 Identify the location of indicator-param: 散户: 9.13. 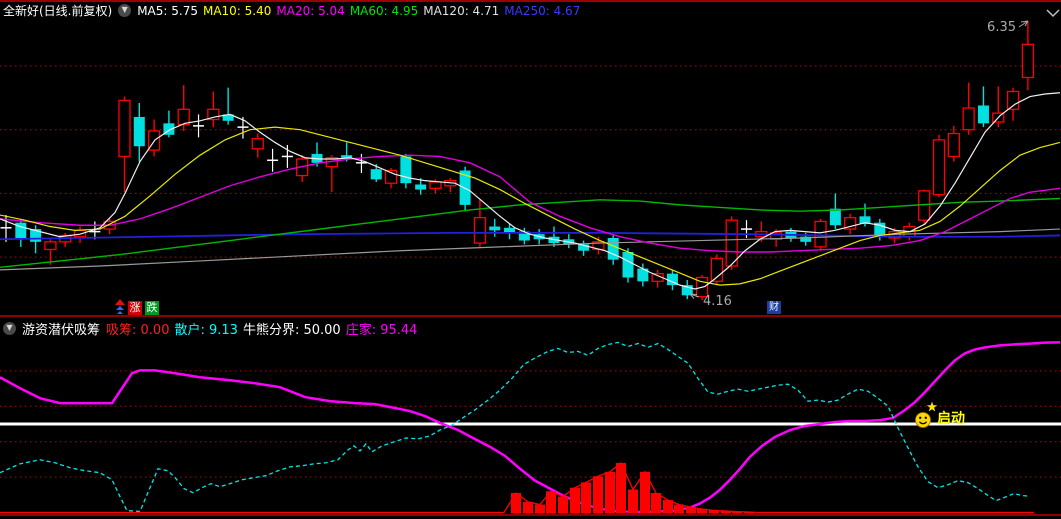
(206, 330).